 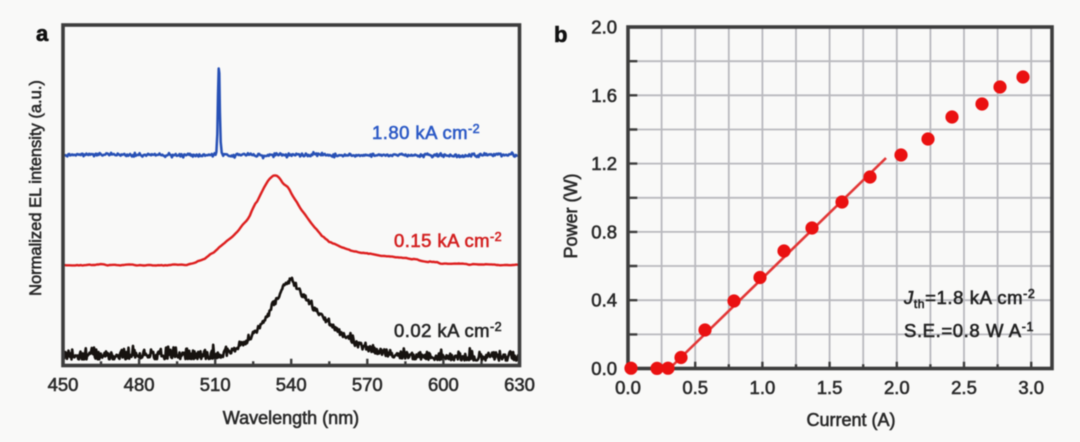 What do you see at coordinates (1031, 387) in the screenshot?
I see `svg-text: 3.0` at bounding box center [1031, 387].